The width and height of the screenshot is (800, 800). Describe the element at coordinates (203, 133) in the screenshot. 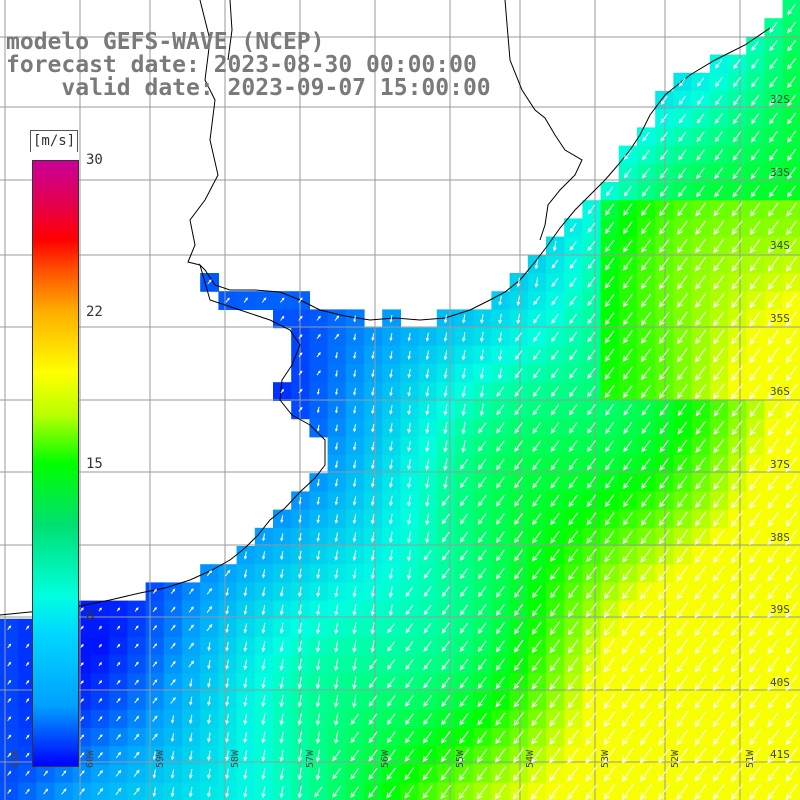

I see `border-line` at that location.